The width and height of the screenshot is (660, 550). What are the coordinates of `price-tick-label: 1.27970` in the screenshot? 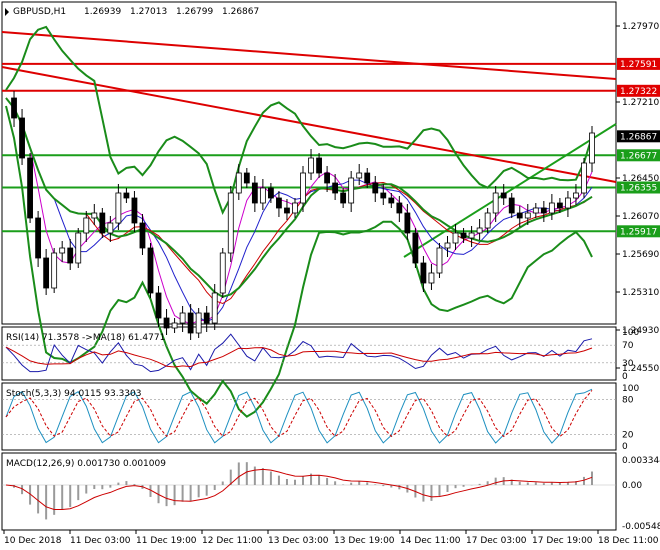 It's located at (640, 27).